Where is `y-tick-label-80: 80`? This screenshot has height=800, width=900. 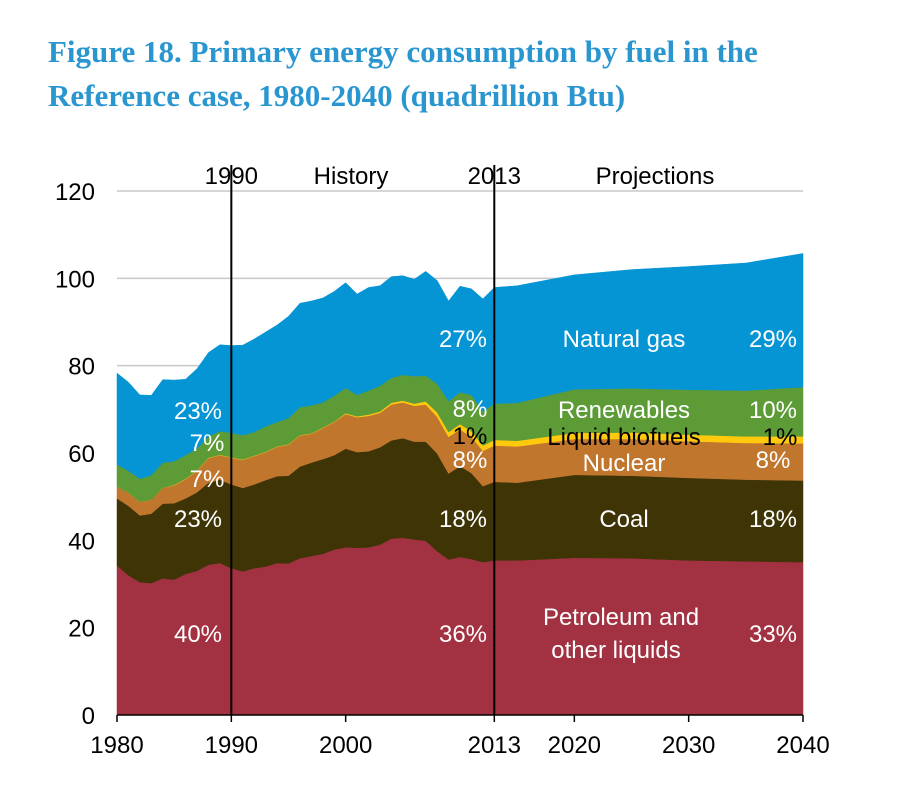 y-tick-label-80: 80 is located at coordinates (81, 367).